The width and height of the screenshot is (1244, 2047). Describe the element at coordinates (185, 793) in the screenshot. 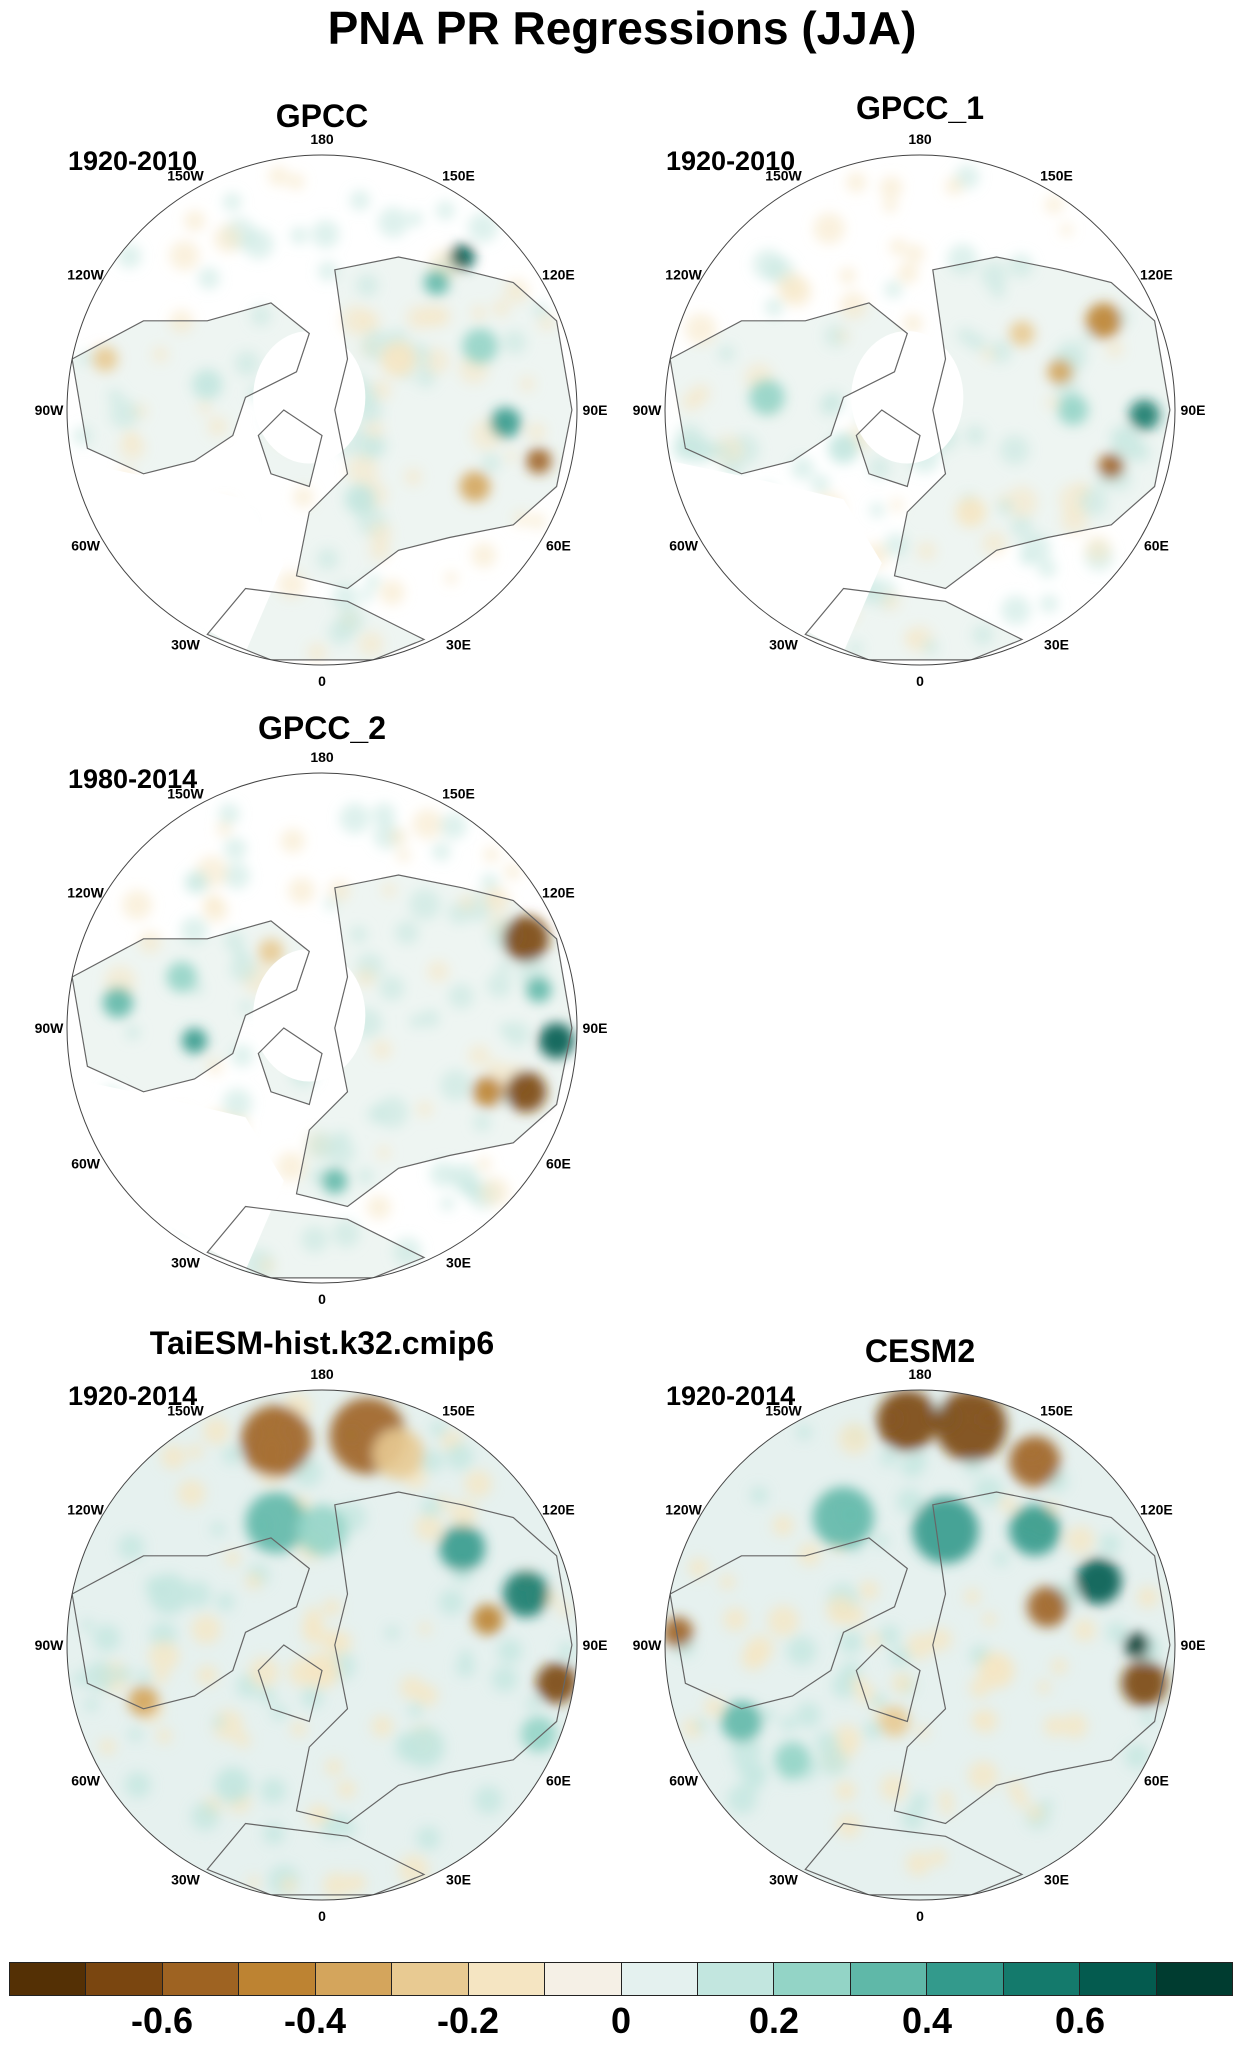

I see `longitude-label: 150W` at that location.